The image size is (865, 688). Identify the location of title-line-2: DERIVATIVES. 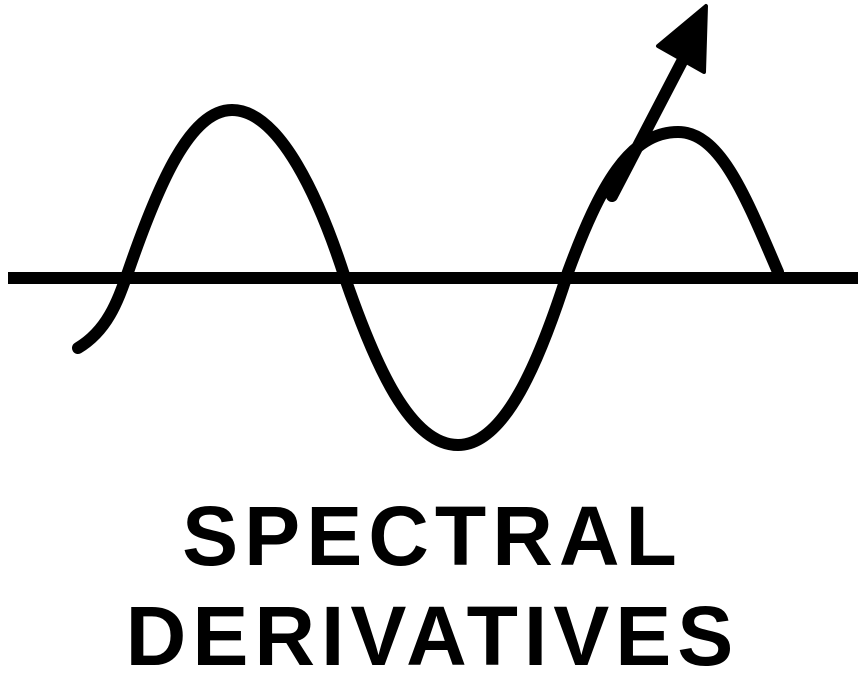
(432, 636).